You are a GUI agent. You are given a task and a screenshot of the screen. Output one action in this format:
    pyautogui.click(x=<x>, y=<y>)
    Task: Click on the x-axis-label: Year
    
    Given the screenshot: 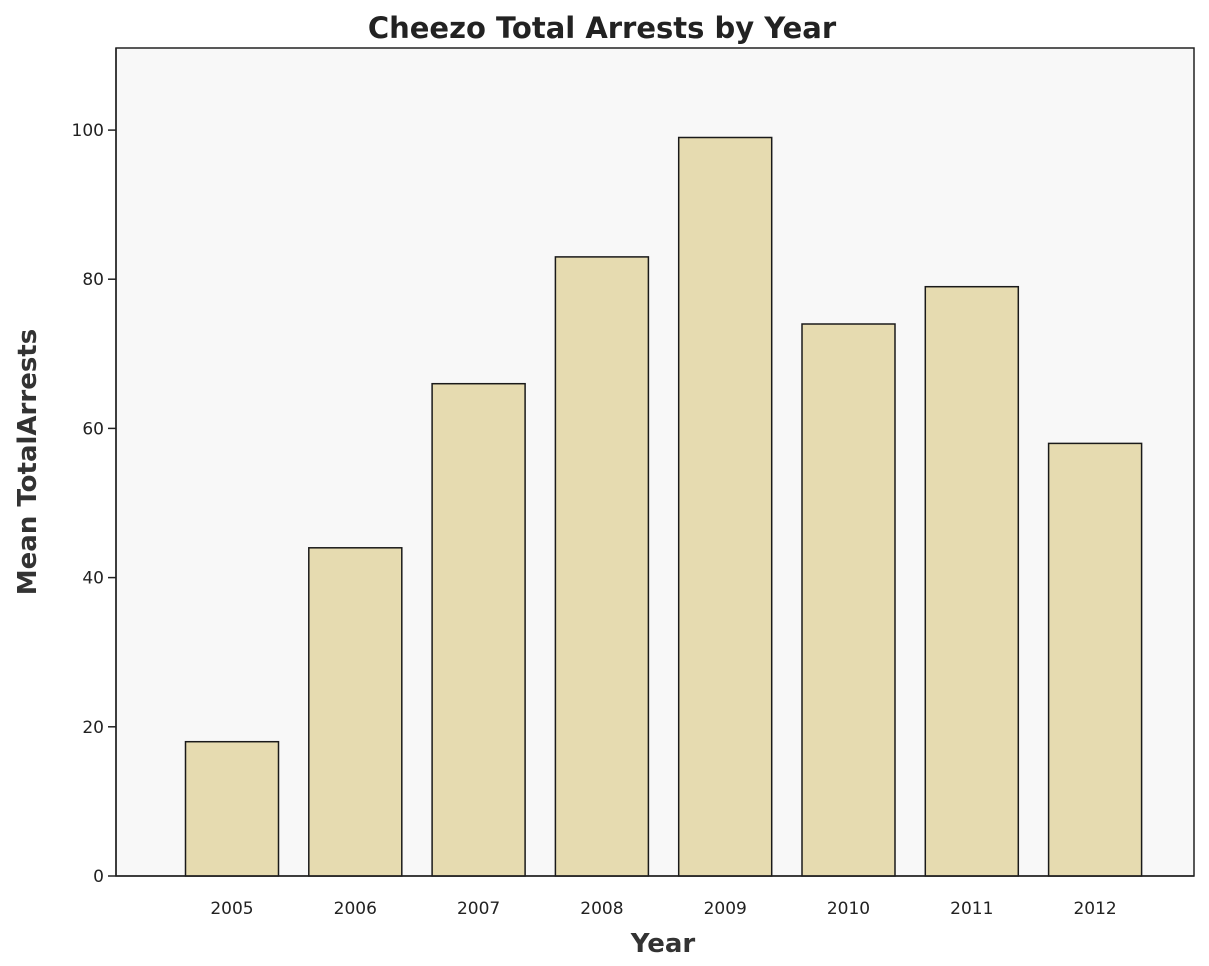 What is the action you would take?
    pyautogui.click(x=663, y=944)
    